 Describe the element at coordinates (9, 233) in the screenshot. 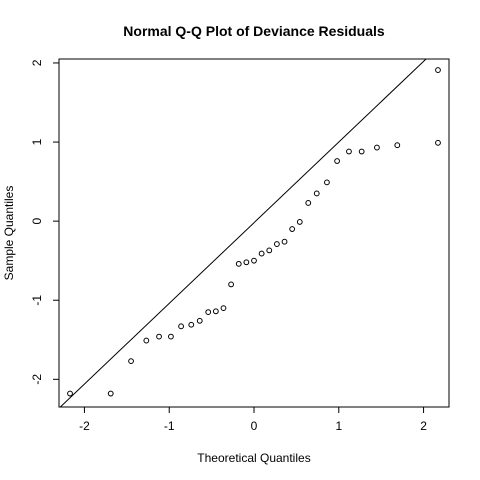

I see `y-axis-label: Sample Quantiles` at that location.